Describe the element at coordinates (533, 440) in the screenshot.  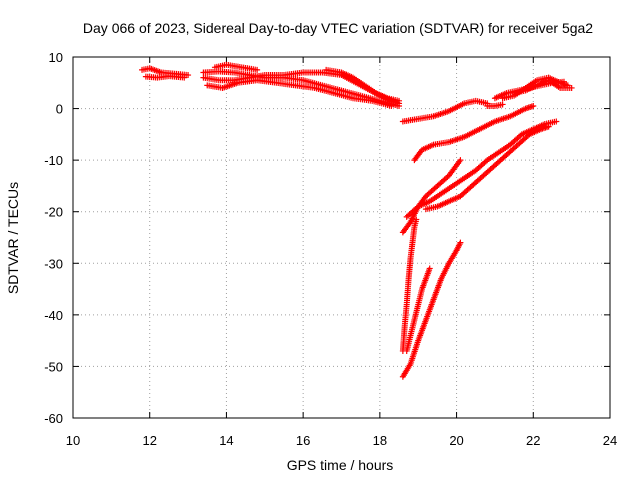
I see `x-tick-label: 22` at that location.